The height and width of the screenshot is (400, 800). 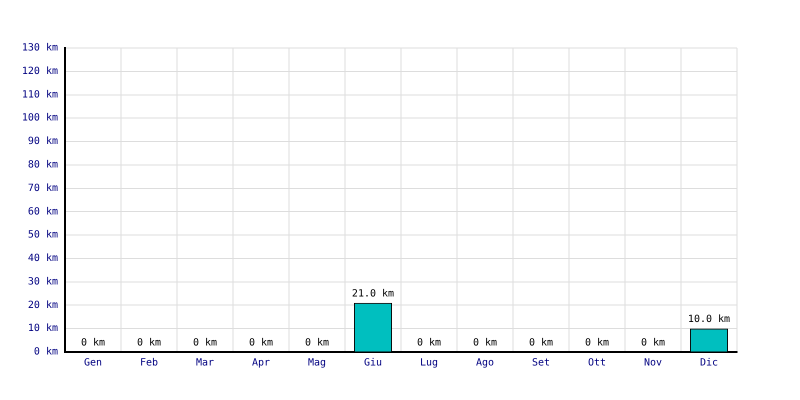 What do you see at coordinates (373, 294) in the screenshot?
I see `data-label: 21.0 km` at bounding box center [373, 294].